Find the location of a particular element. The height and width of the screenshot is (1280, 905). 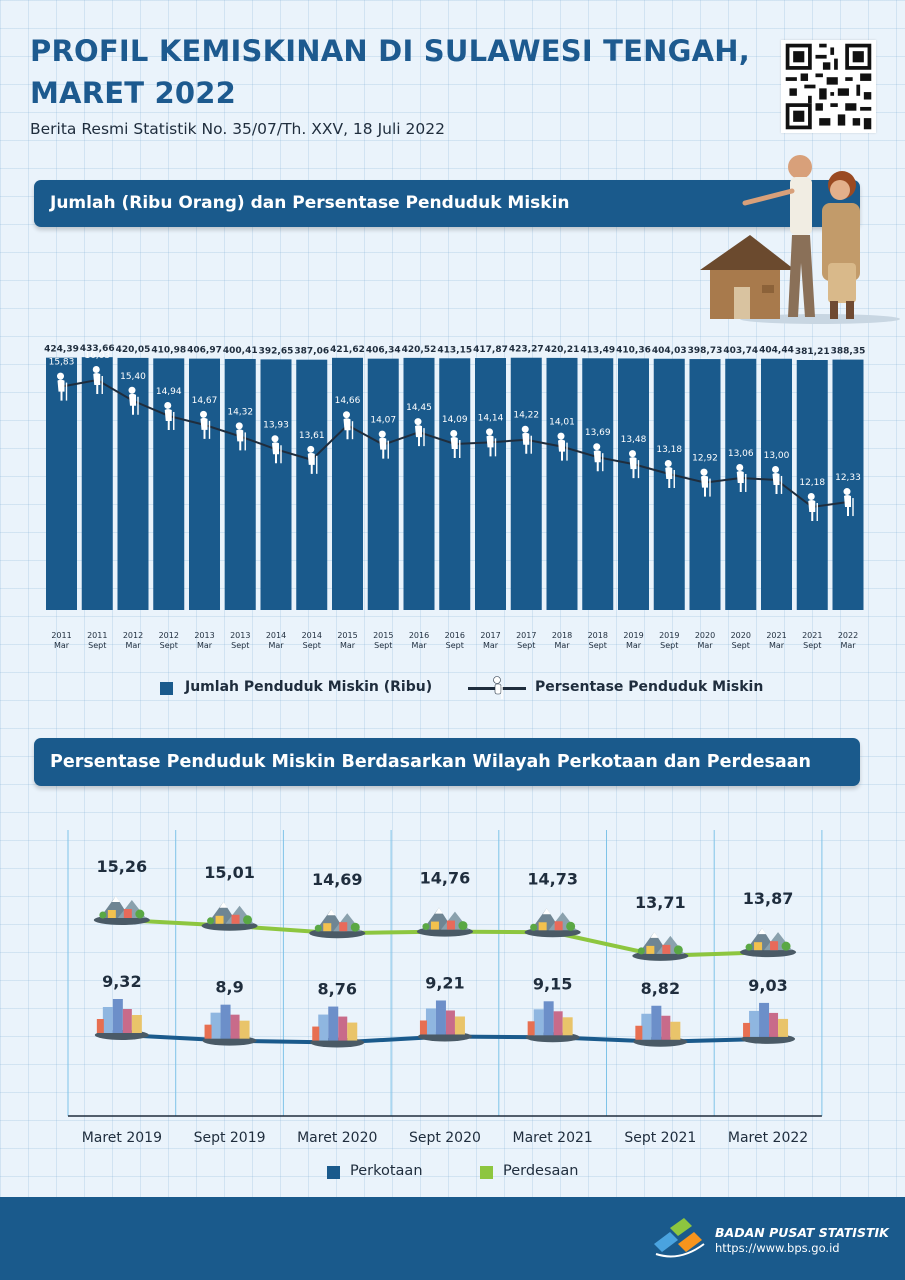

x-tick-label: Sept 2021 is located at coordinates (660, 1138).